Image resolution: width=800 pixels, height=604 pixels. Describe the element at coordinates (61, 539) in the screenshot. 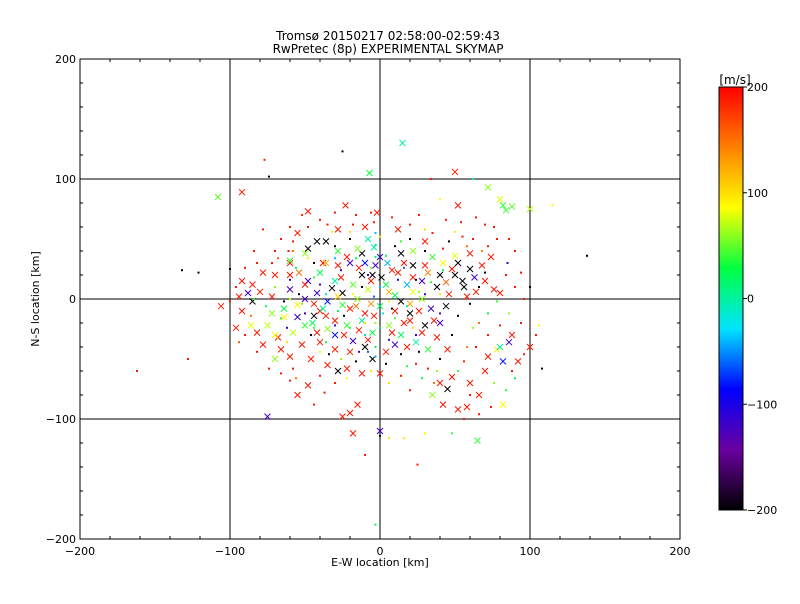

I see `y-tick-label: −200` at that location.